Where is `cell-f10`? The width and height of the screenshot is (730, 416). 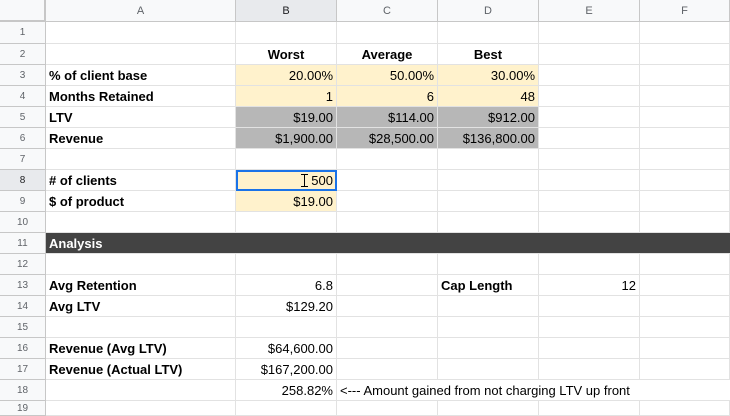
cell-f10 is located at coordinates (685, 222).